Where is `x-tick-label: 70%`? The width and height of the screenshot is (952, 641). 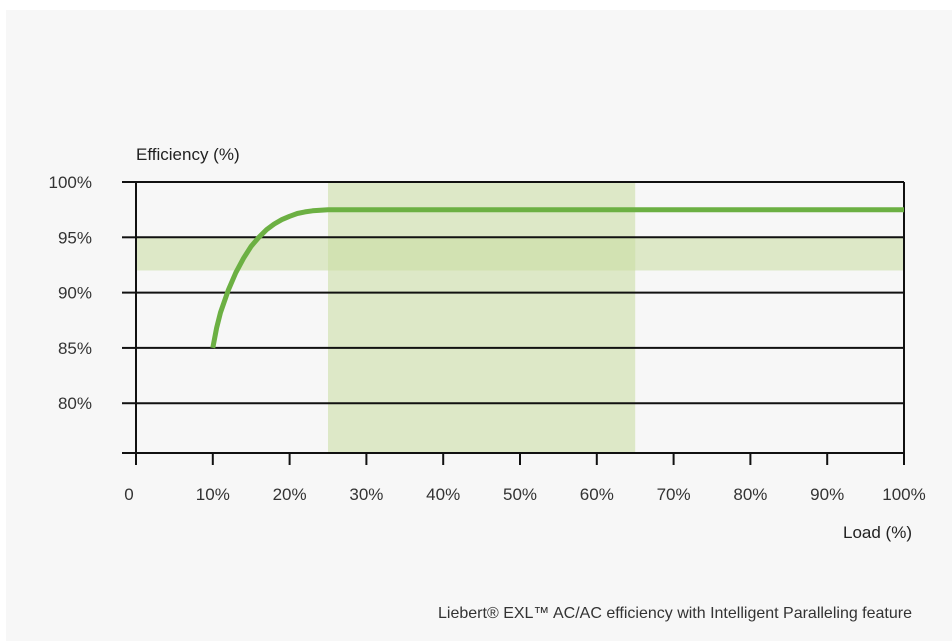 x-tick-label: 70% is located at coordinates (674, 494).